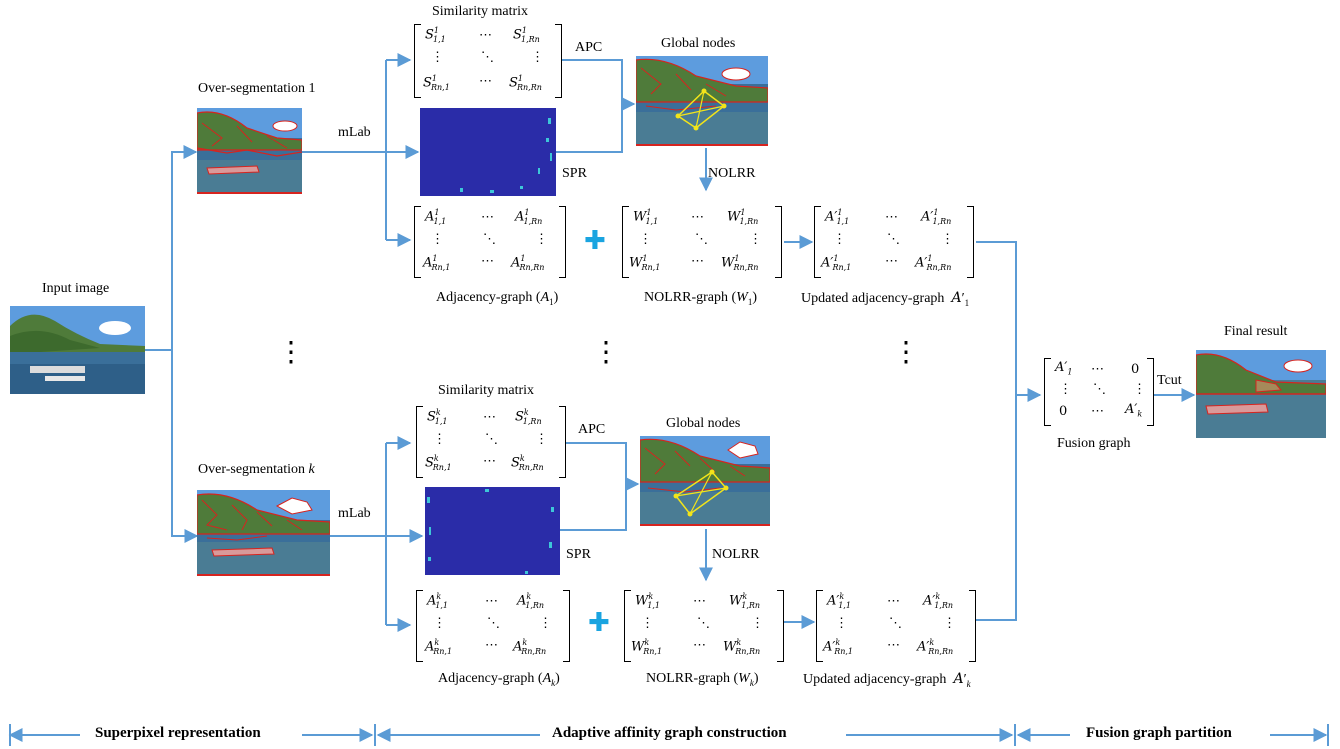 This screenshot has height=749, width=1340. Describe the element at coordinates (1094, 443) in the screenshot. I see `fusion-graph-label: Fusion graph` at that location.